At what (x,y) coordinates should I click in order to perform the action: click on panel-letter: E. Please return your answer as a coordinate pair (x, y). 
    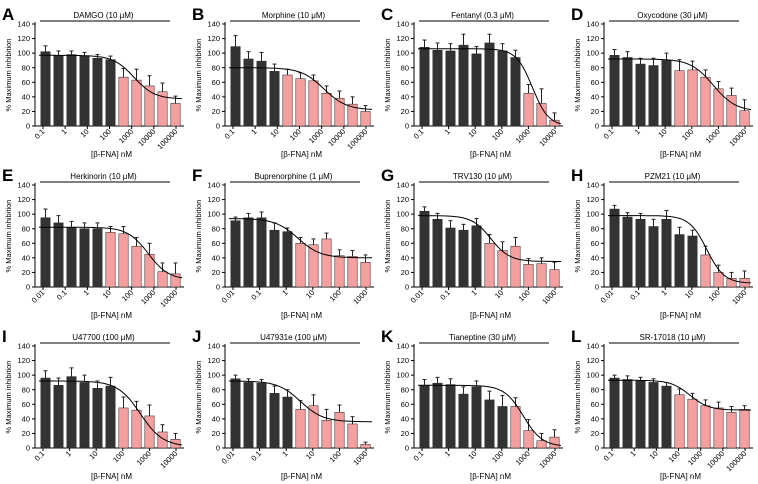
    Looking at the image, I should click on (7, 175).